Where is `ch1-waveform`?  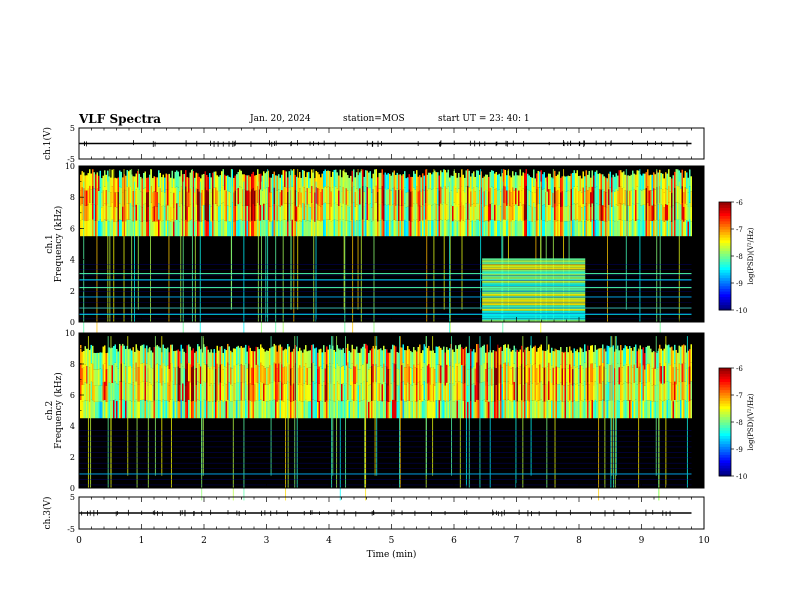
ch1-waveform is located at coordinates (385, 143).